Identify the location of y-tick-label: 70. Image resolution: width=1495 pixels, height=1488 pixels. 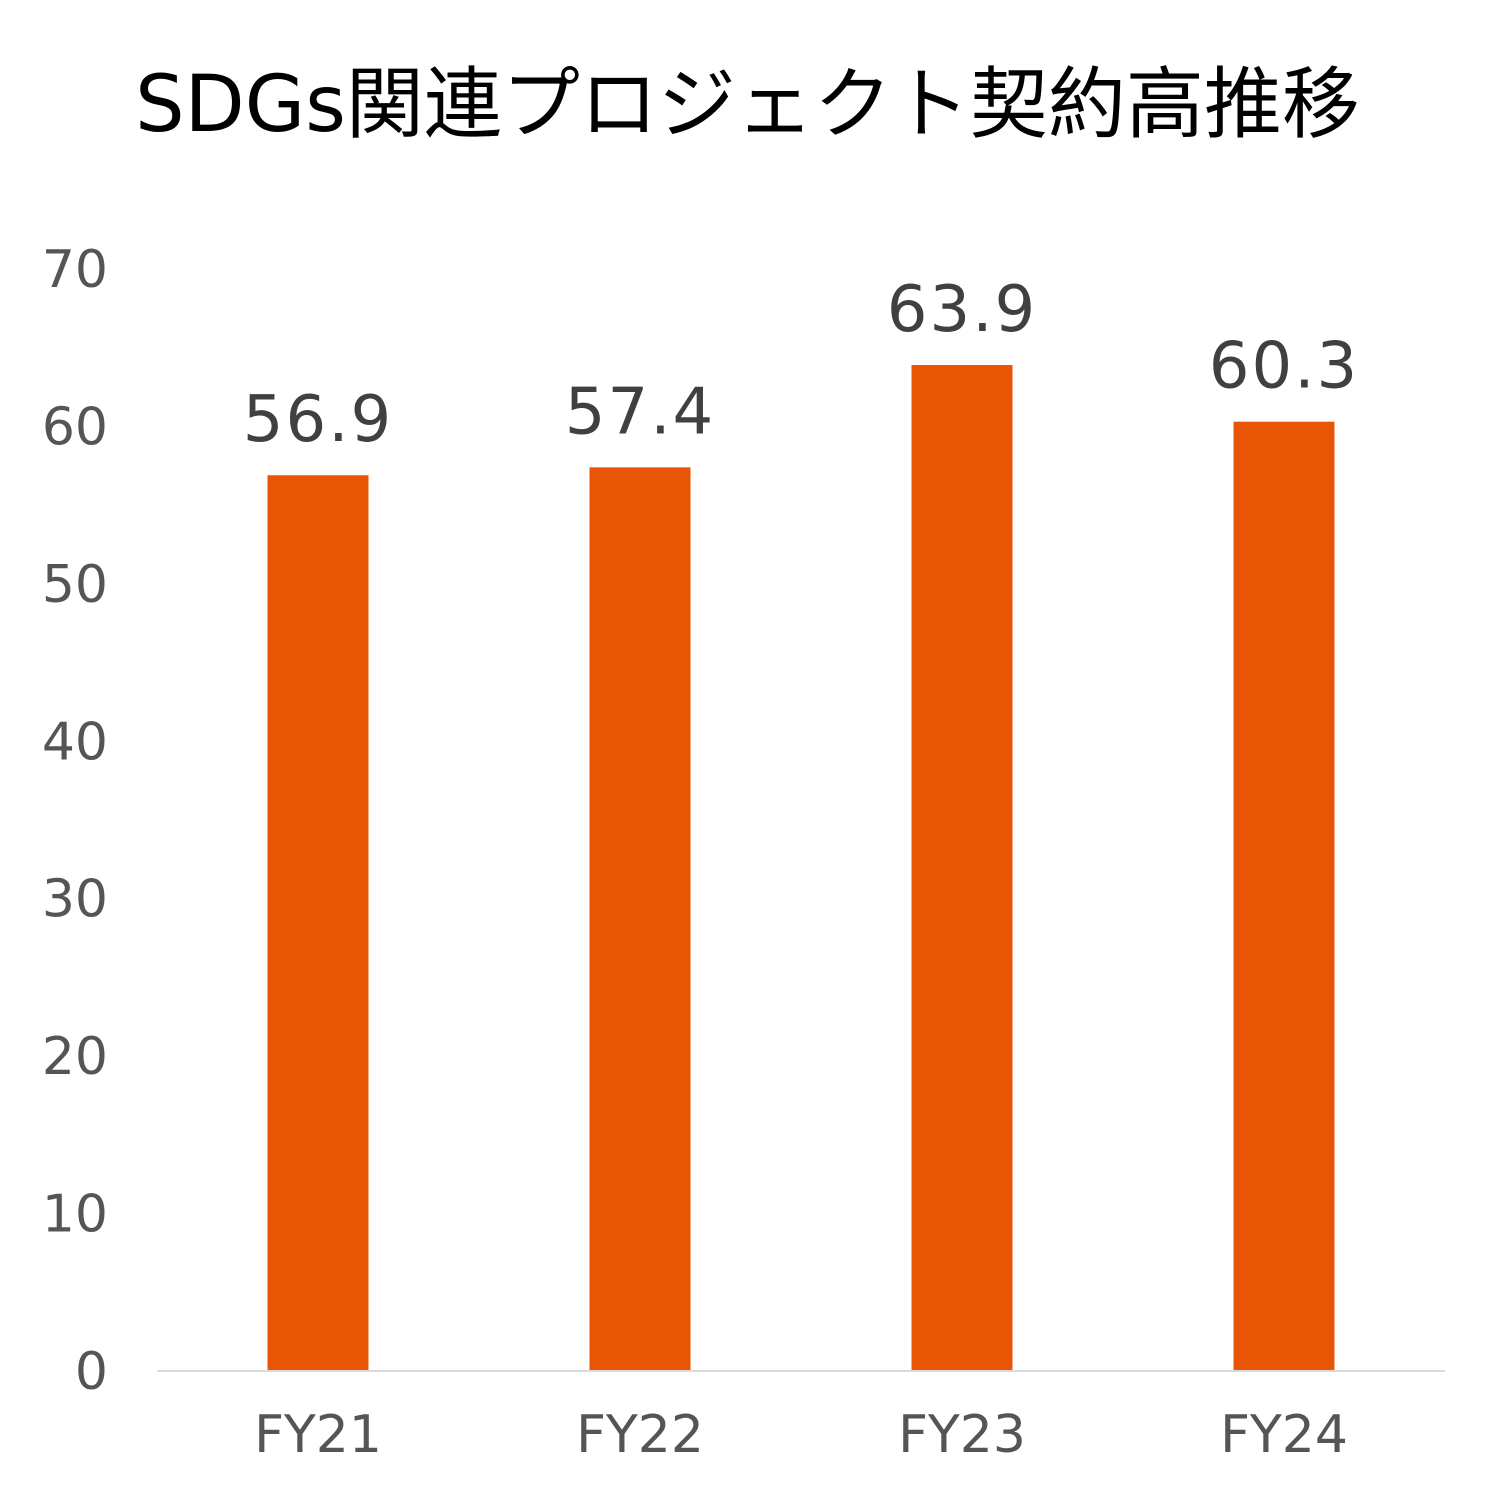
(75, 270).